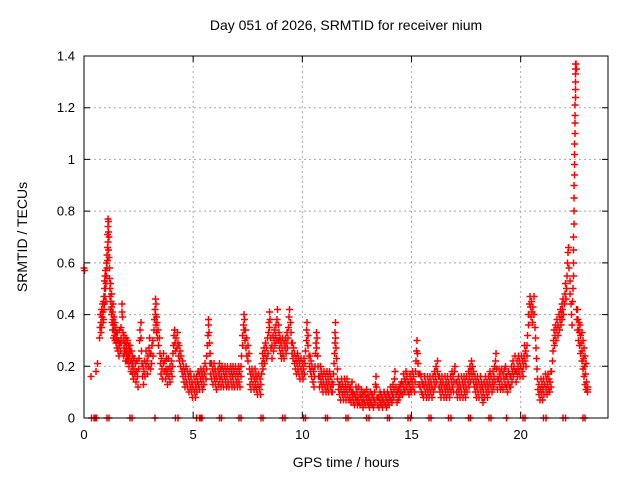 The height and width of the screenshot is (480, 640). I want to click on y-tick-label: 0, so click(71, 418).